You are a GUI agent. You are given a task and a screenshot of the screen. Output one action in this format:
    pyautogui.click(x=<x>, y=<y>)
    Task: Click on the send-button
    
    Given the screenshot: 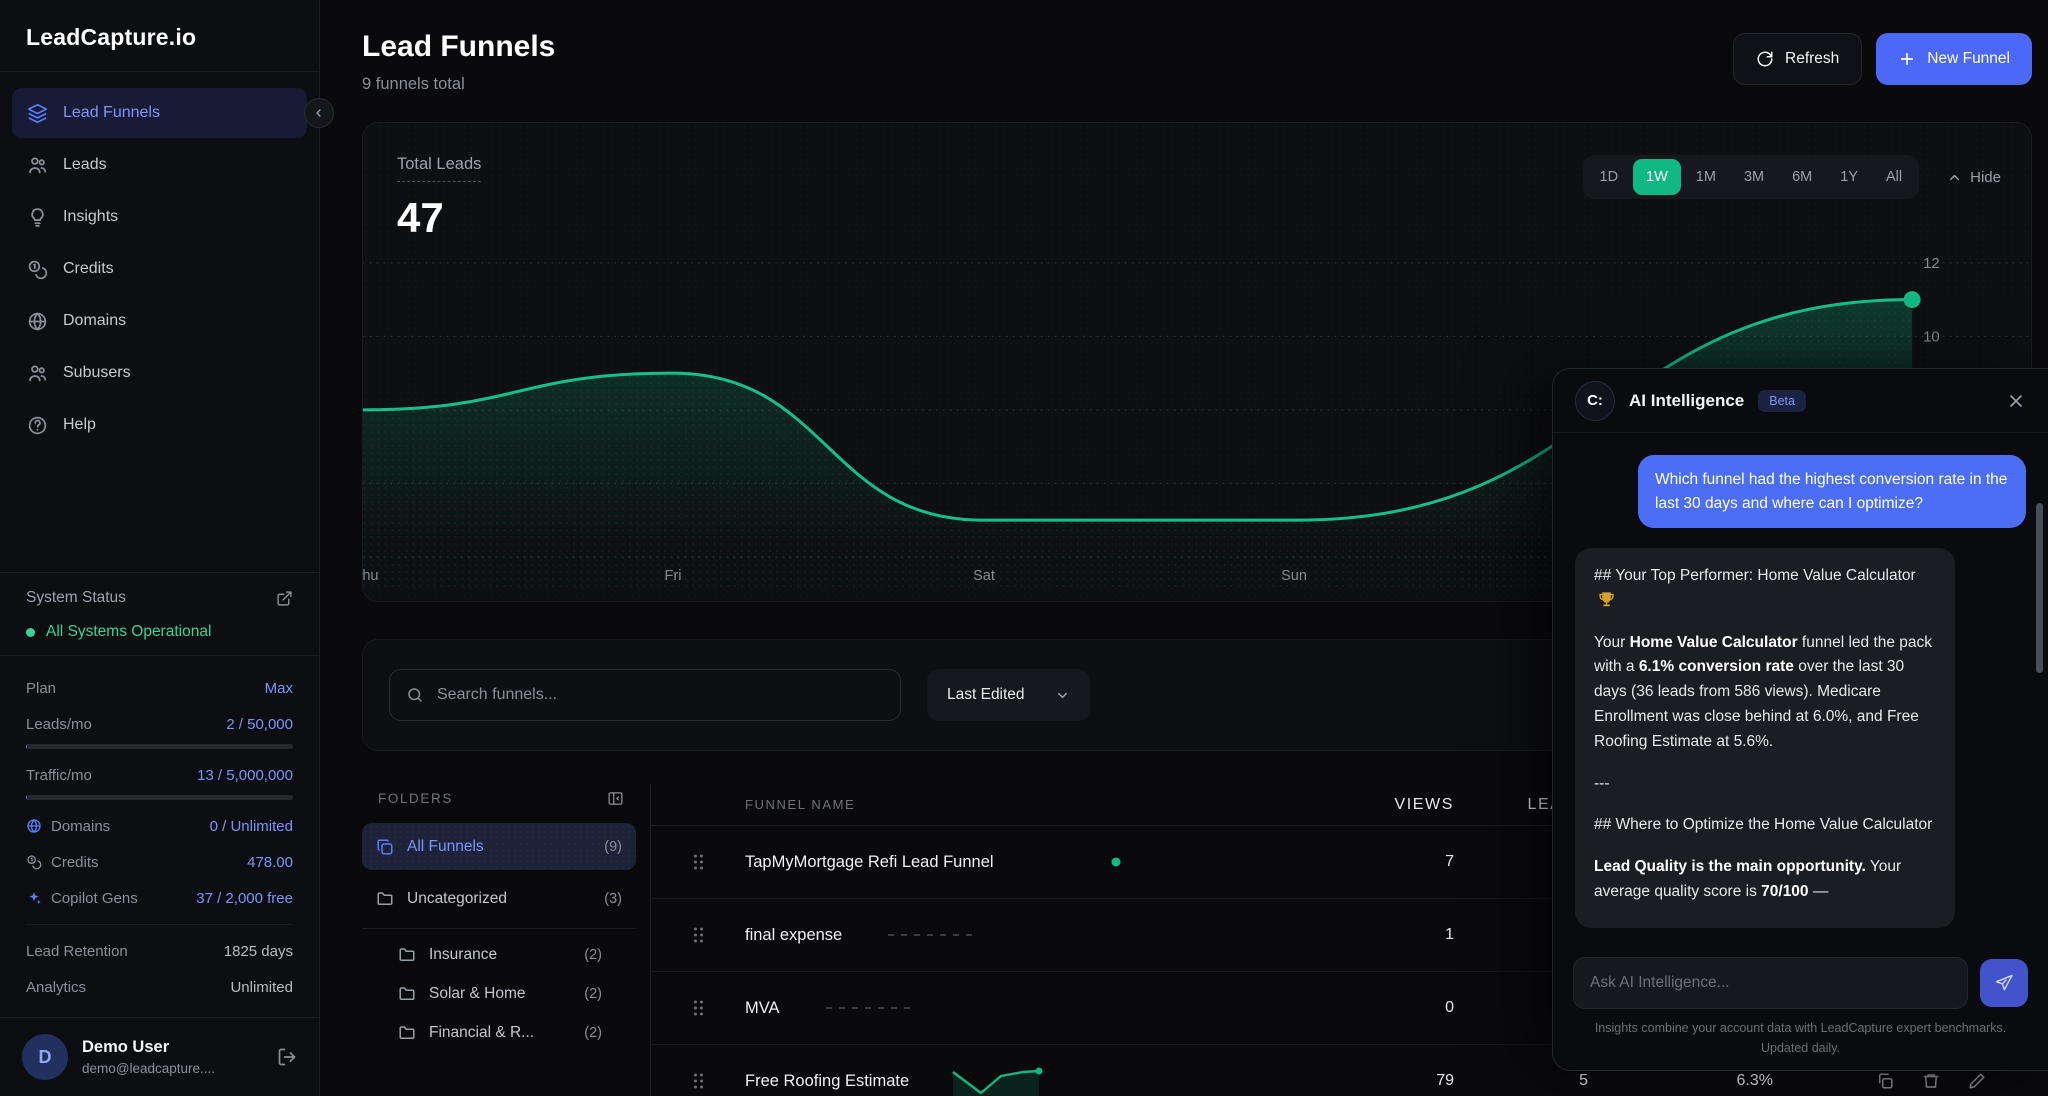 What is the action you would take?
    pyautogui.click(x=2004, y=983)
    